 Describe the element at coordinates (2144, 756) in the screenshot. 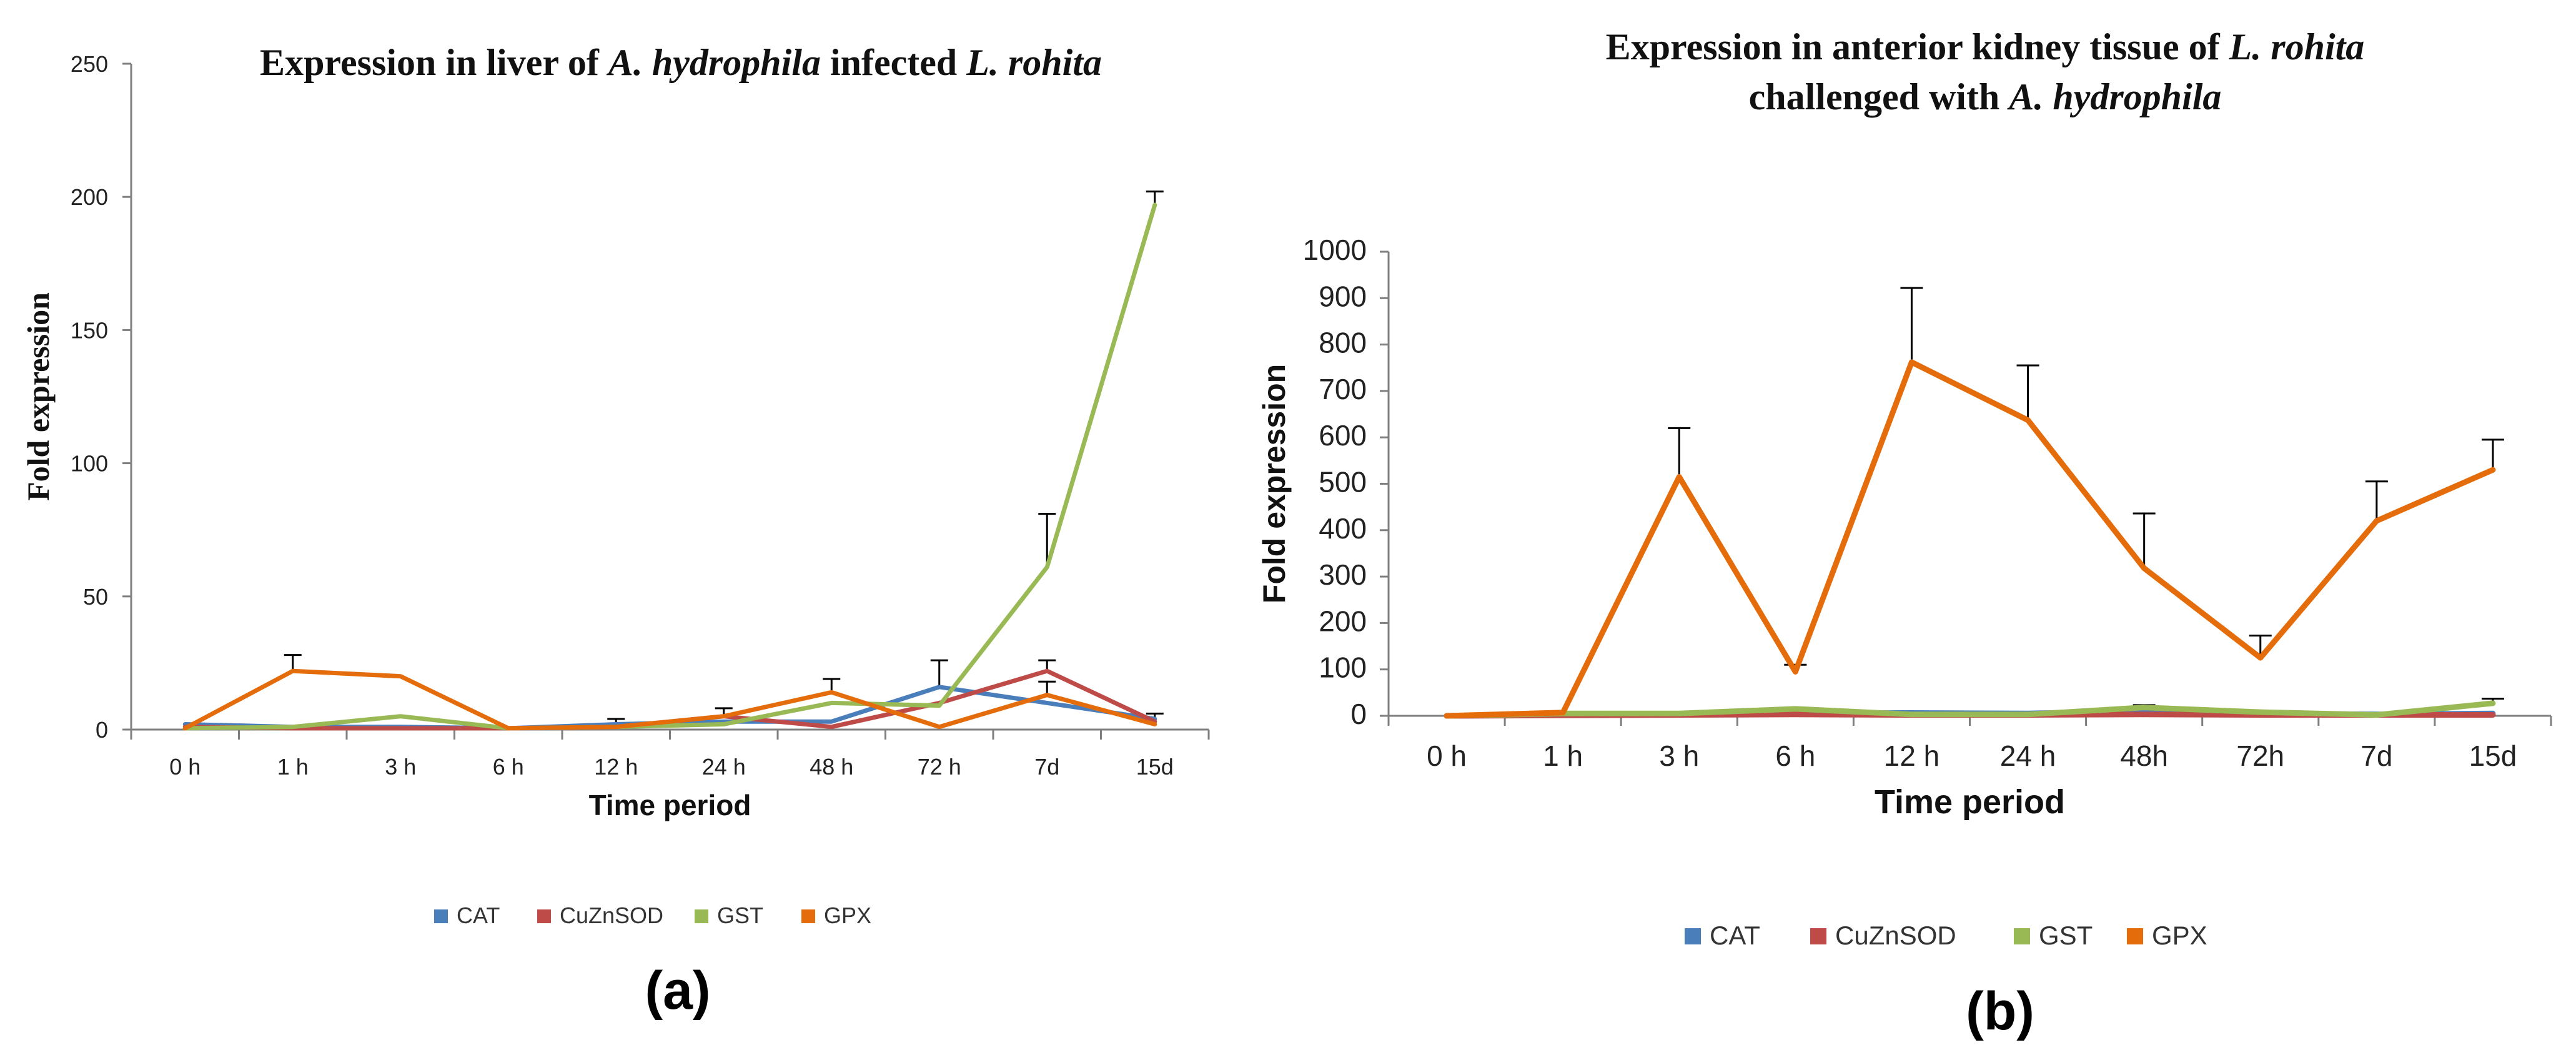

I see `x-tick-label: 48h` at that location.